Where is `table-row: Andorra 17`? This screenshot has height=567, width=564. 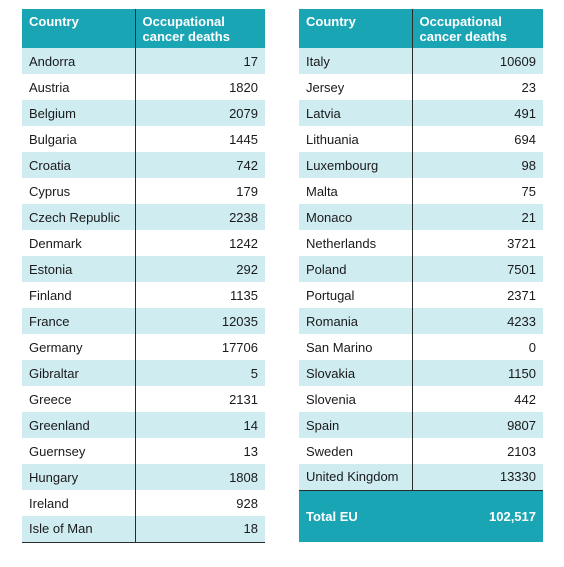
table-row: Andorra 17 is located at coordinates (143, 61).